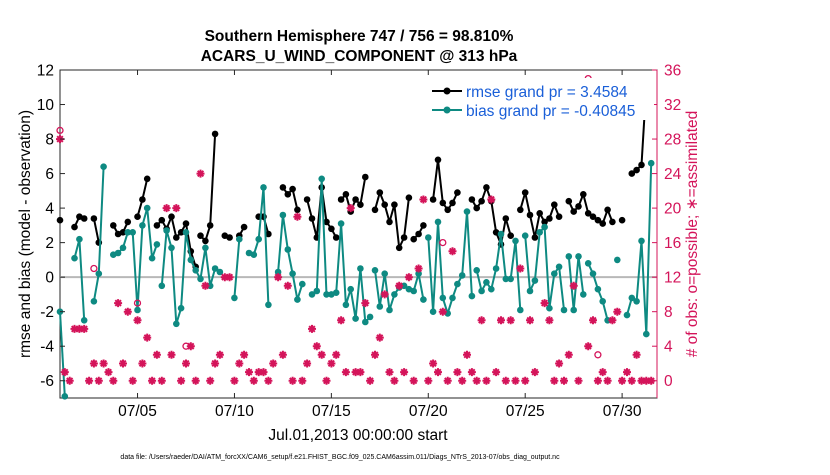 The image size is (830, 475). I want to click on y-left-tick-label: 0, so click(49, 278).